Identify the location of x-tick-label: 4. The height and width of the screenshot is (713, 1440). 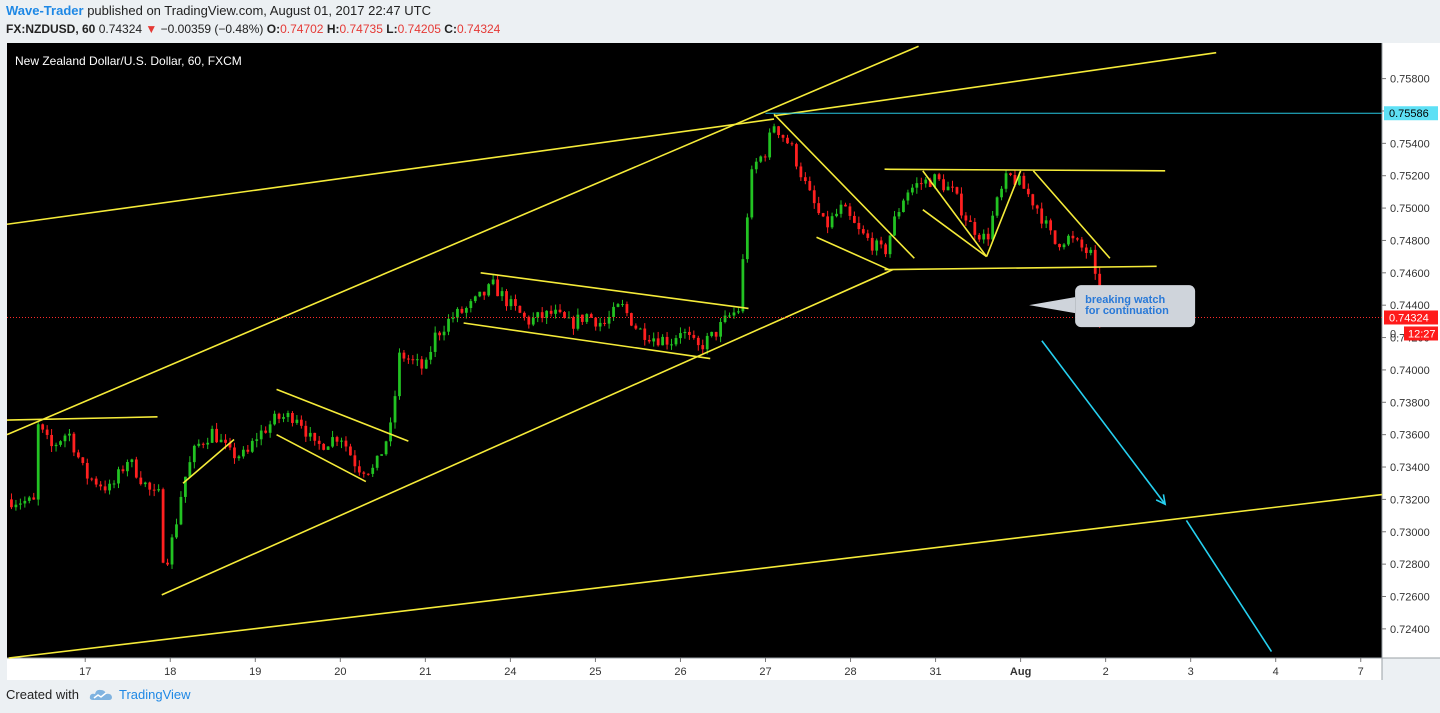
(1276, 672).